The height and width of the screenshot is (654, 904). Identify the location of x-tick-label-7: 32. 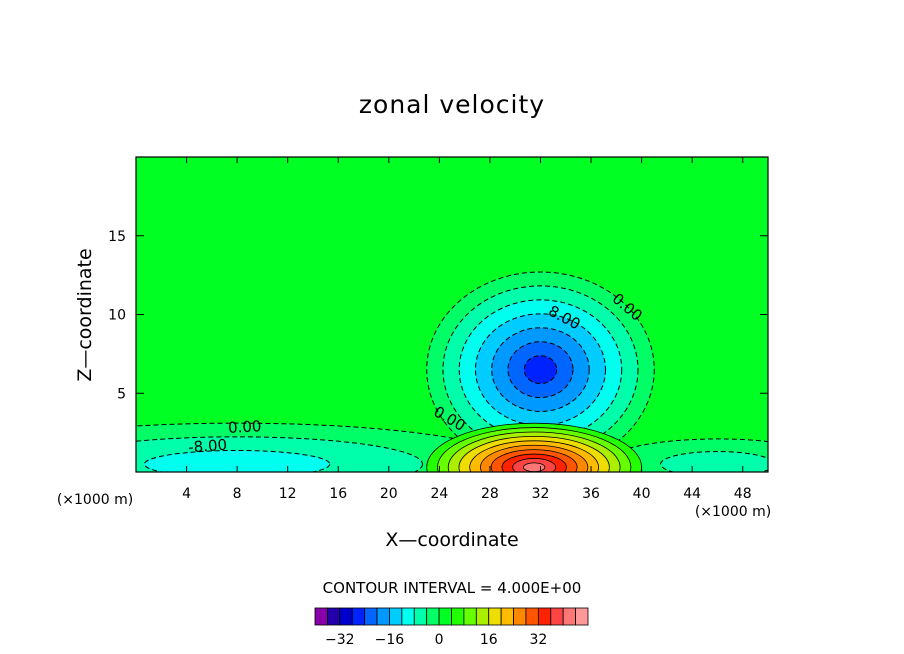
(541, 494).